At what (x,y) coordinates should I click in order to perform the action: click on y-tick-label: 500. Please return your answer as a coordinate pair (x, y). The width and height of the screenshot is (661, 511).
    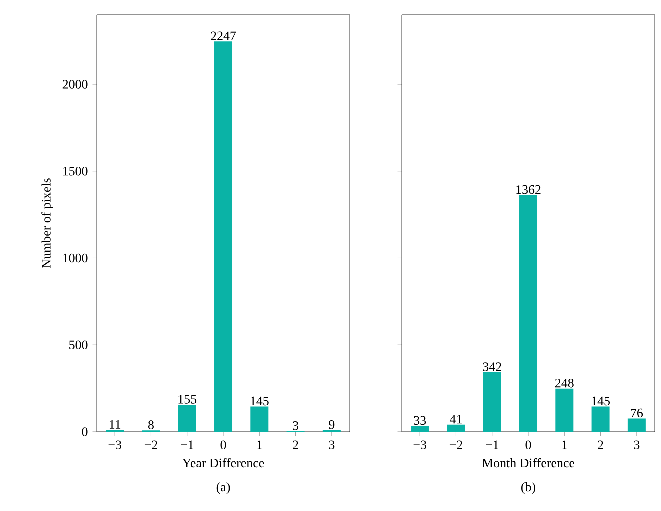
    Looking at the image, I should click on (79, 345).